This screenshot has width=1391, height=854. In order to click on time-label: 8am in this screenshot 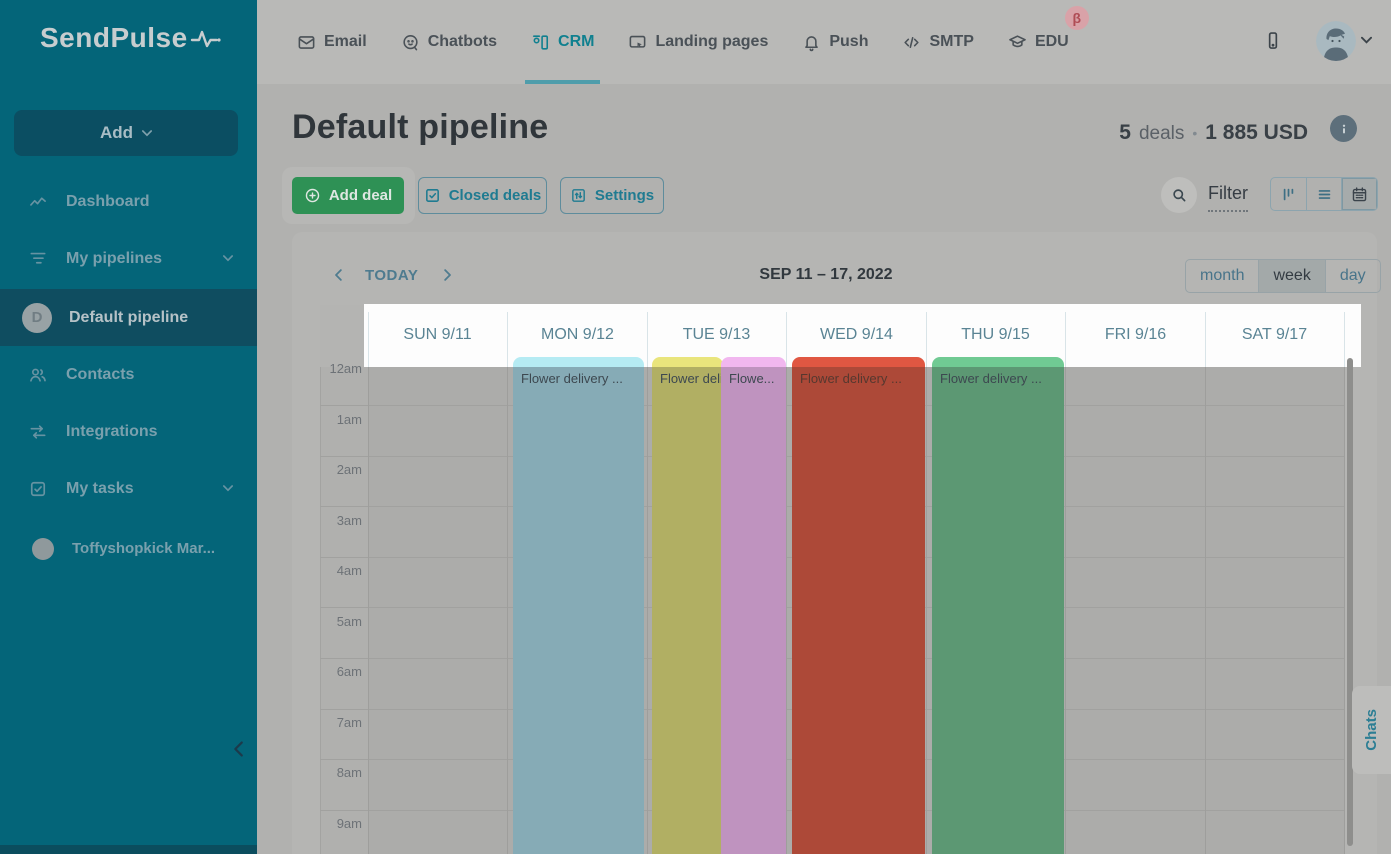, I will do `click(349, 772)`.